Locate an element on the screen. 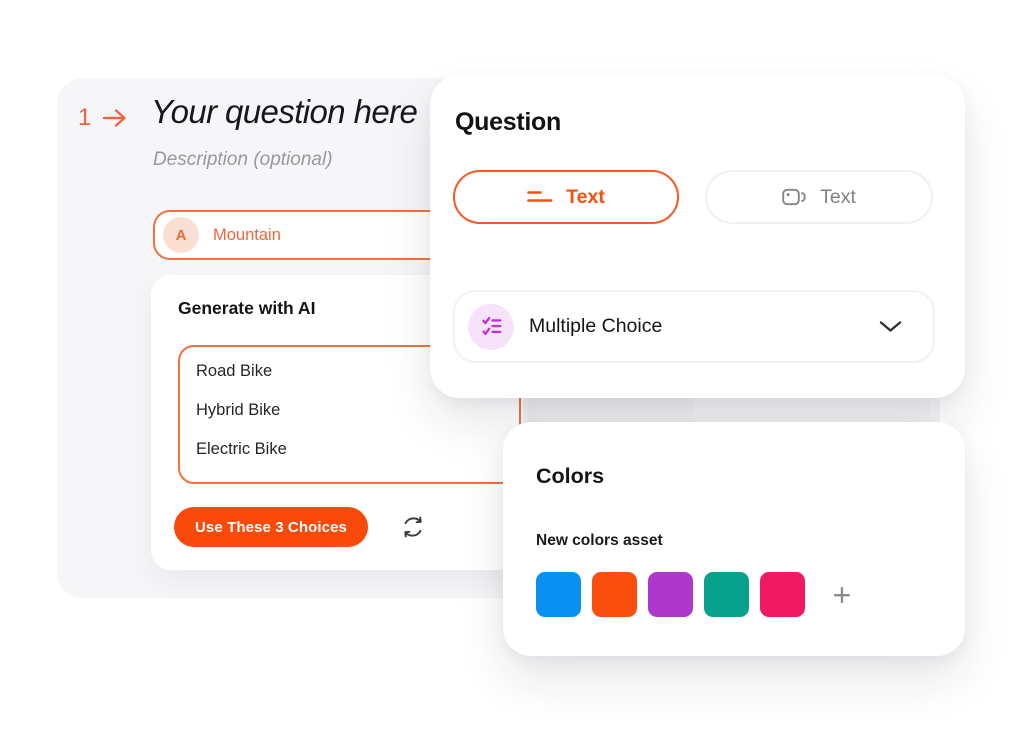 Image resolution: width=1024 pixels, height=731 pixels. answer-mode-tabs: Text Text is located at coordinates (693, 197).